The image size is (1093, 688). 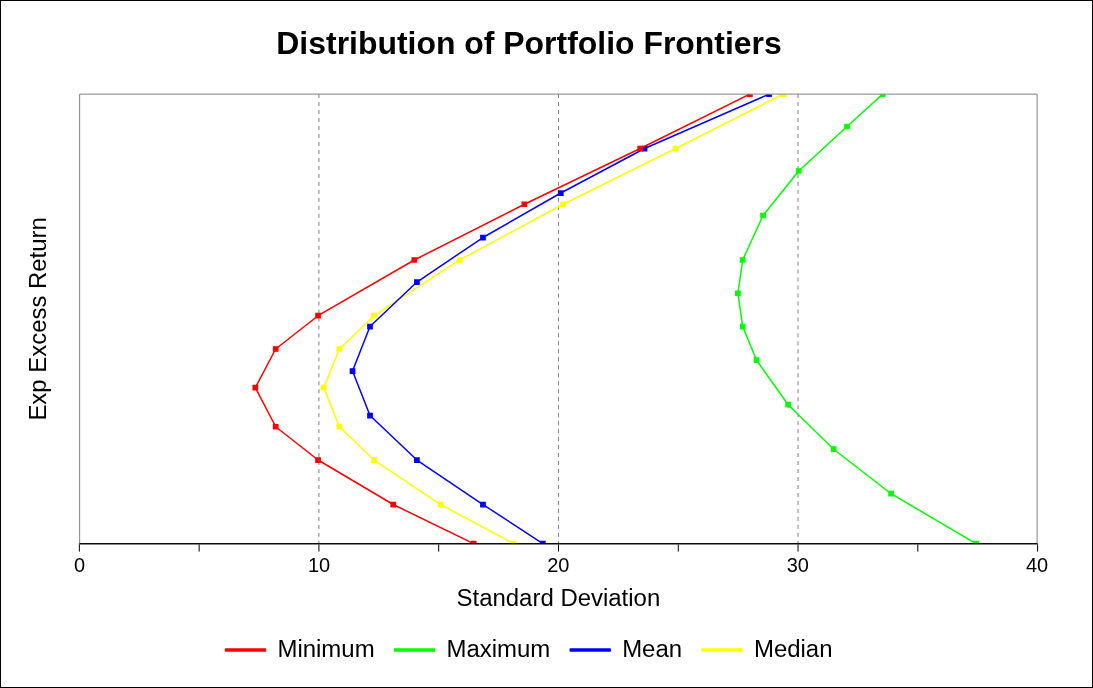 I want to click on x-tick-label: 30, so click(x=797, y=565).